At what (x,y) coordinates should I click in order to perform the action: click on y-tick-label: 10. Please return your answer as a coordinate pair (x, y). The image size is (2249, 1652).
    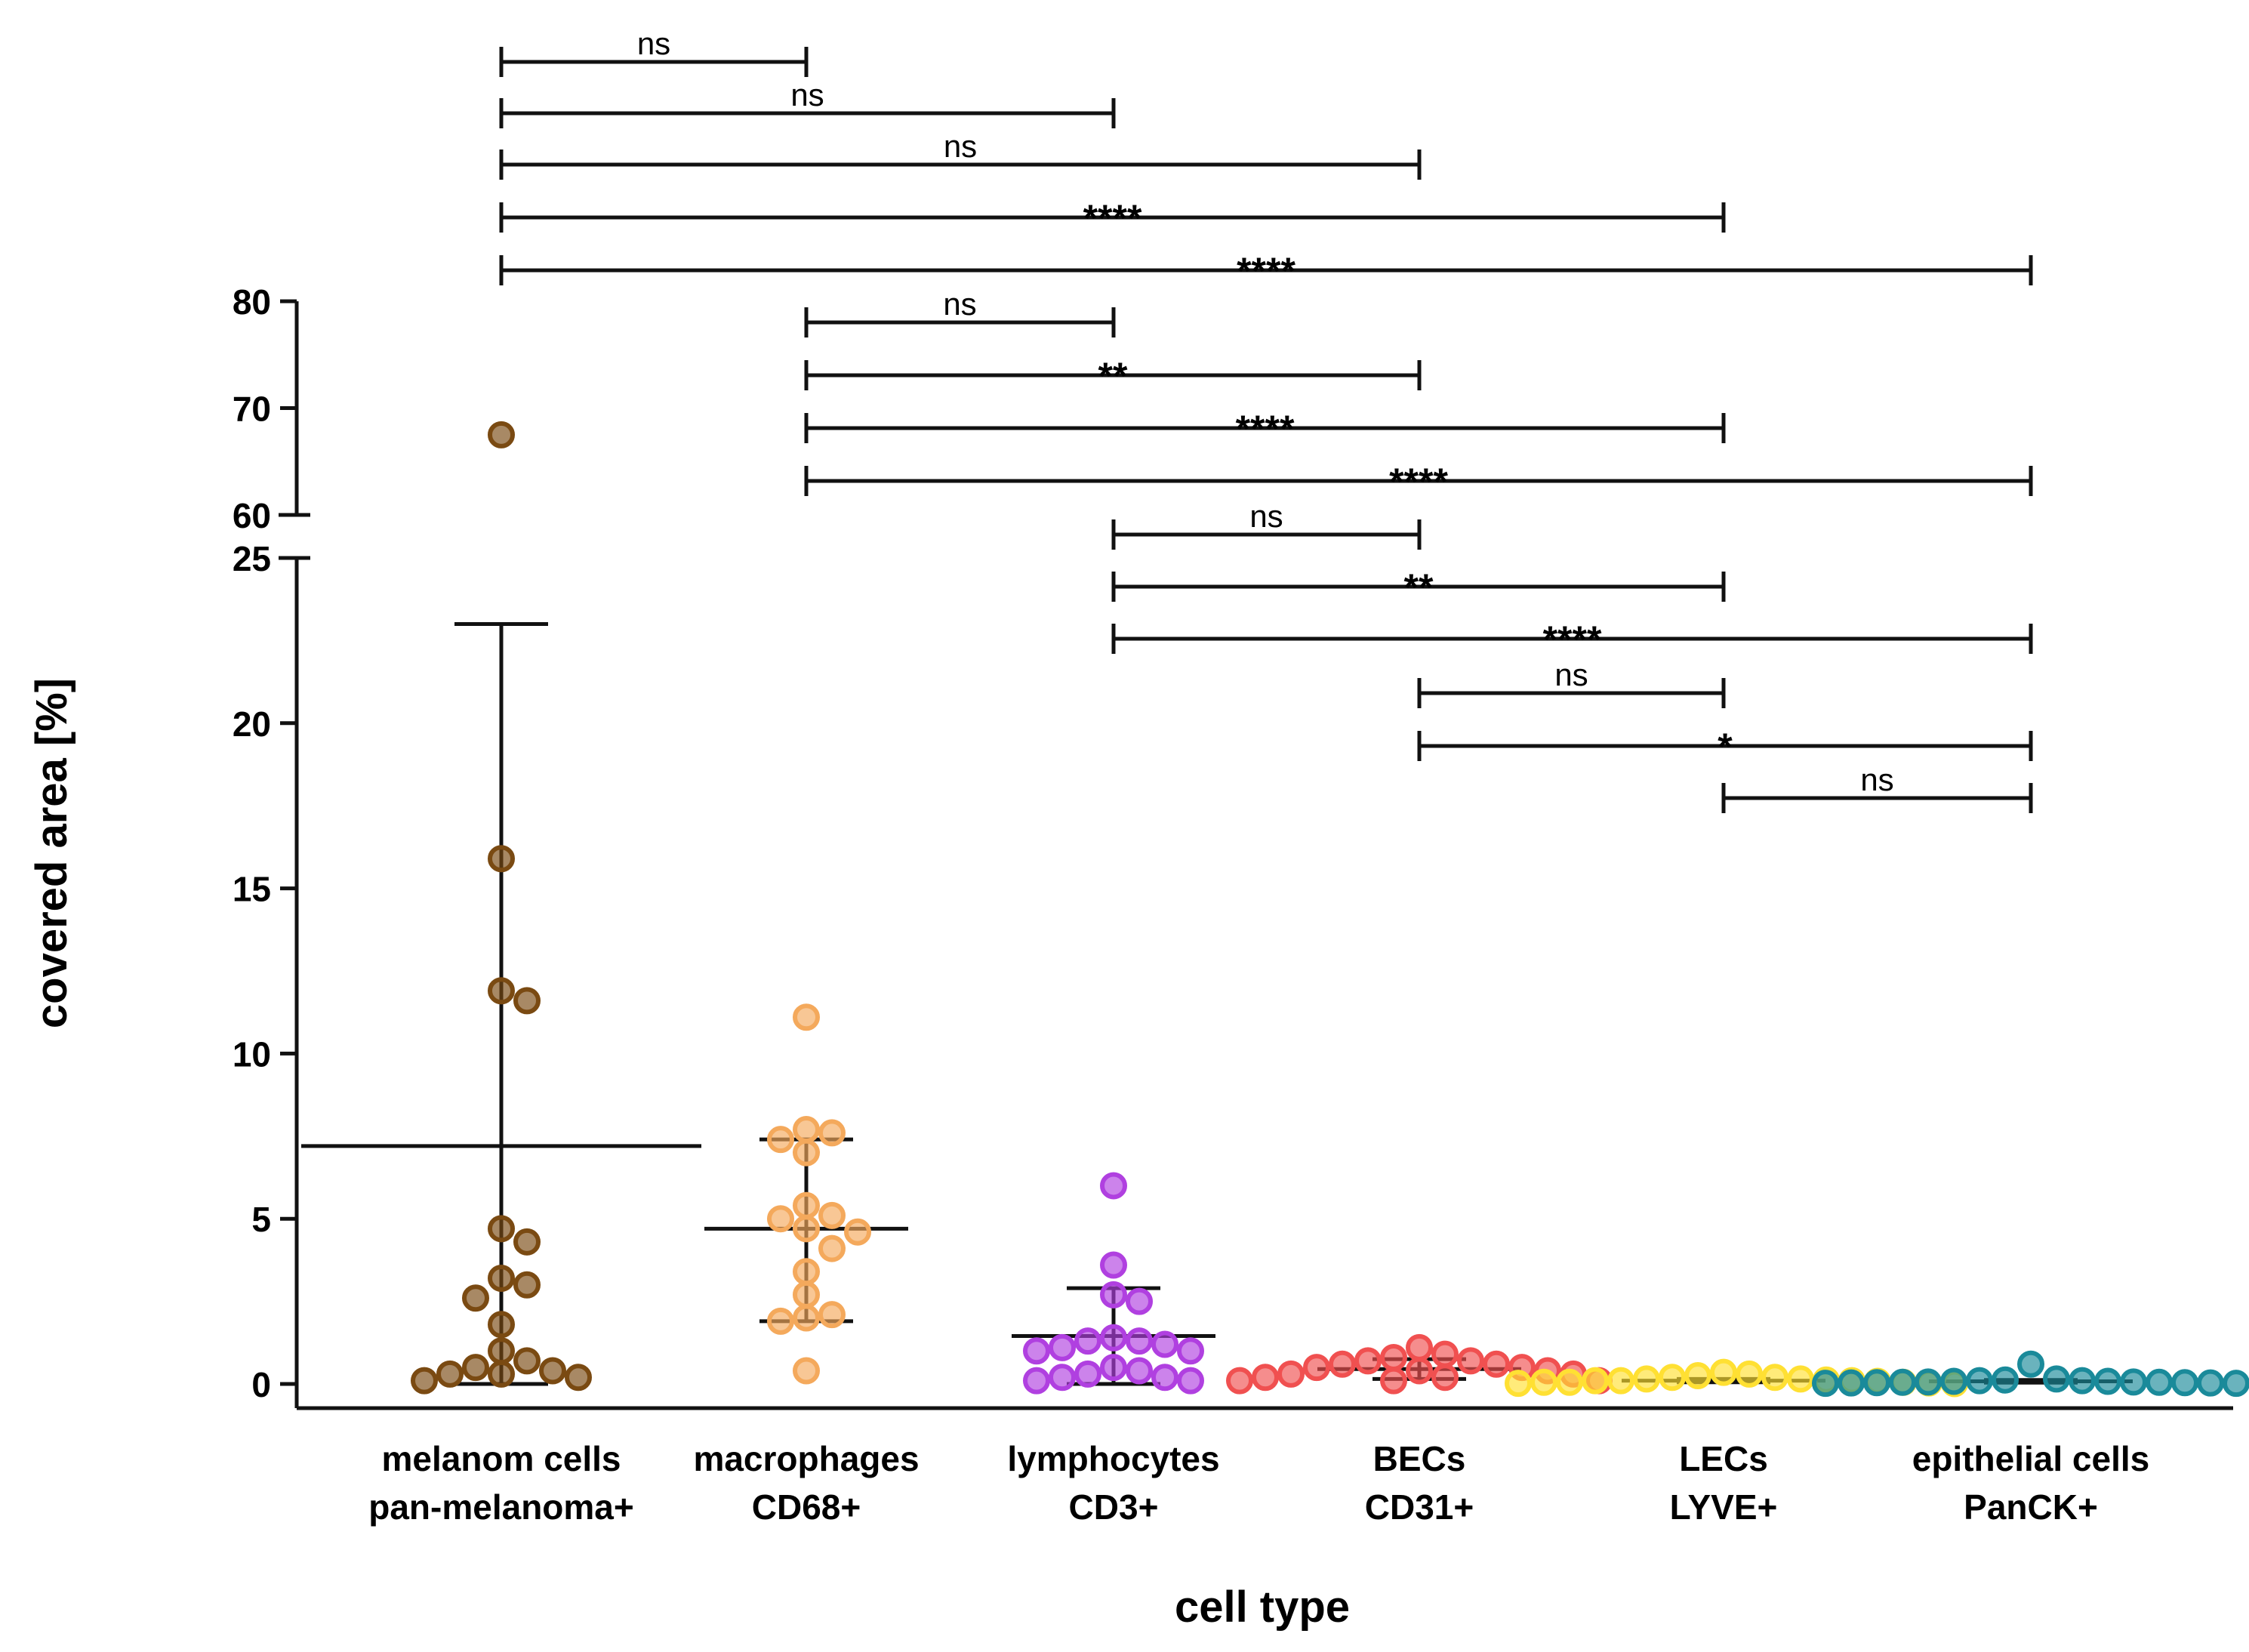
    Looking at the image, I should click on (252, 1054).